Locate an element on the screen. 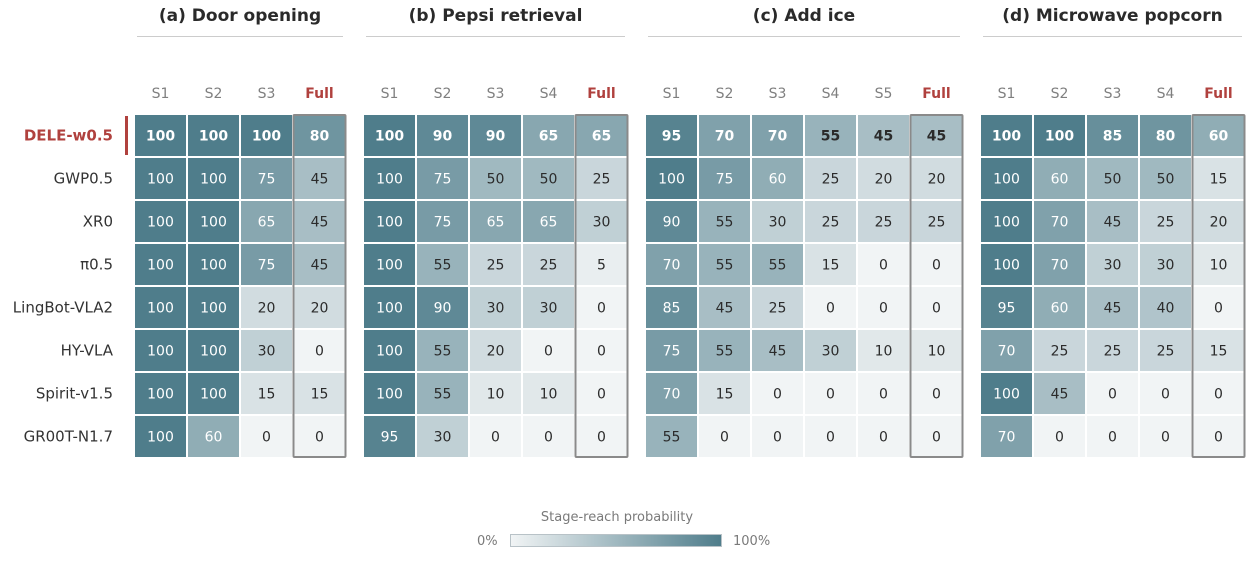 This screenshot has width=1253, height=561. panel-title: (c) Add ice is located at coordinates (804, 16).